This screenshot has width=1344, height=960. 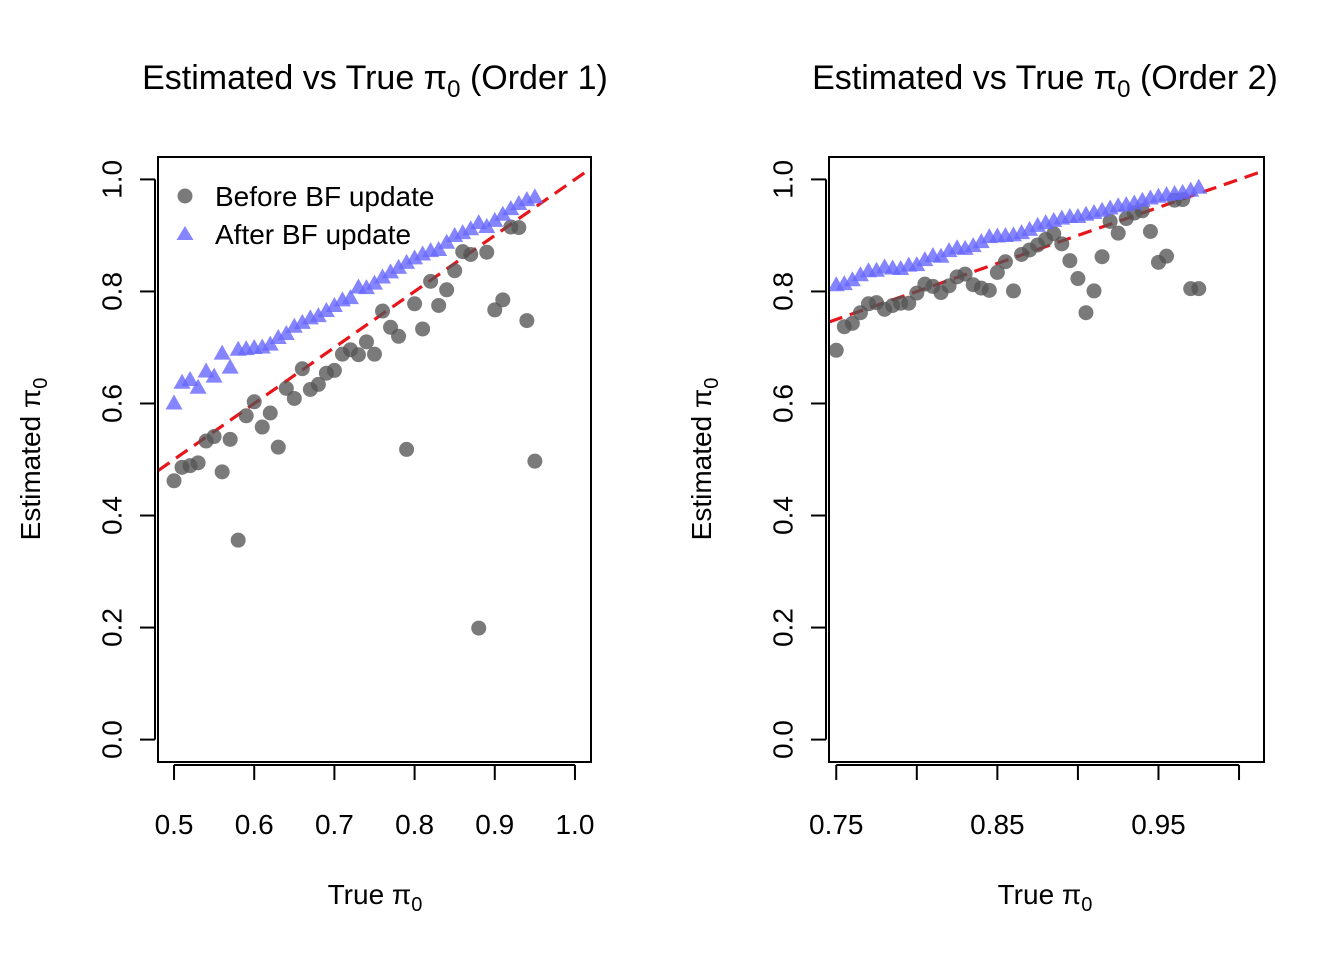 What do you see at coordinates (1045, 81) in the screenshot?
I see `chart-title: Estimated vs True π0 (Order 2)` at bounding box center [1045, 81].